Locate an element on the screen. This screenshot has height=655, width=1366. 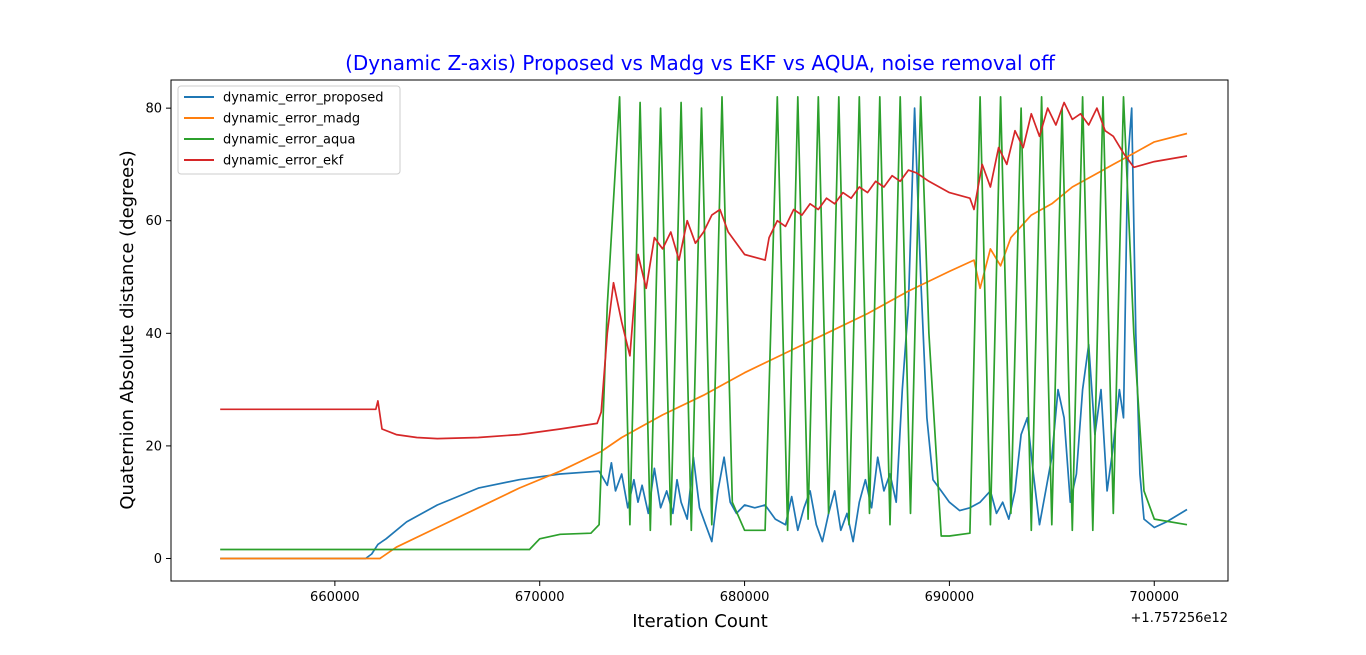
legend-label: dynamic_error_madg is located at coordinates (291, 119).